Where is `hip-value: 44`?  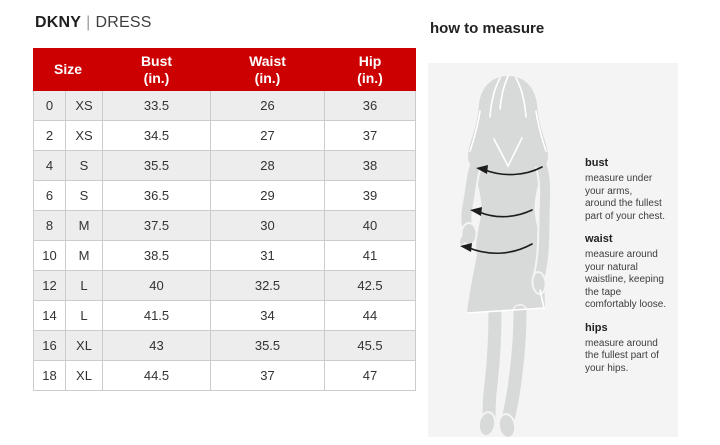 hip-value: 44 is located at coordinates (370, 315).